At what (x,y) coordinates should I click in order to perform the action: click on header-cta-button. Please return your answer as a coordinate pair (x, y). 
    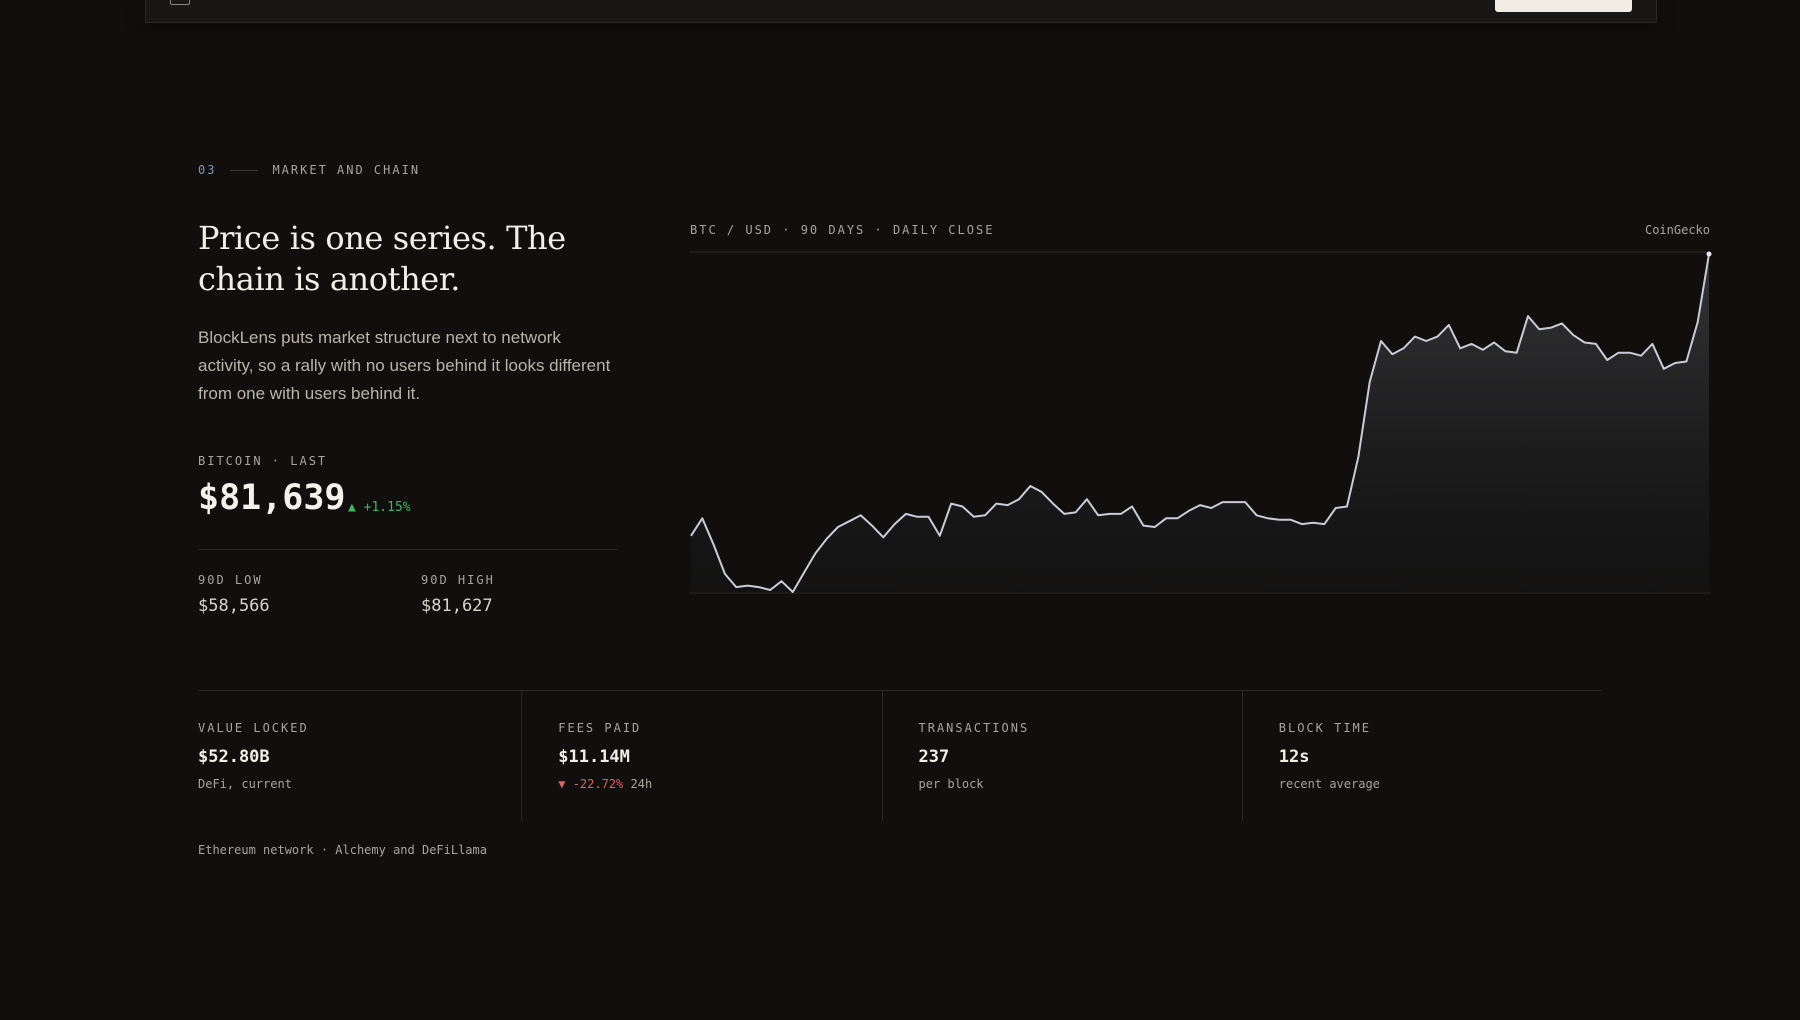
    Looking at the image, I should click on (1563, 6).